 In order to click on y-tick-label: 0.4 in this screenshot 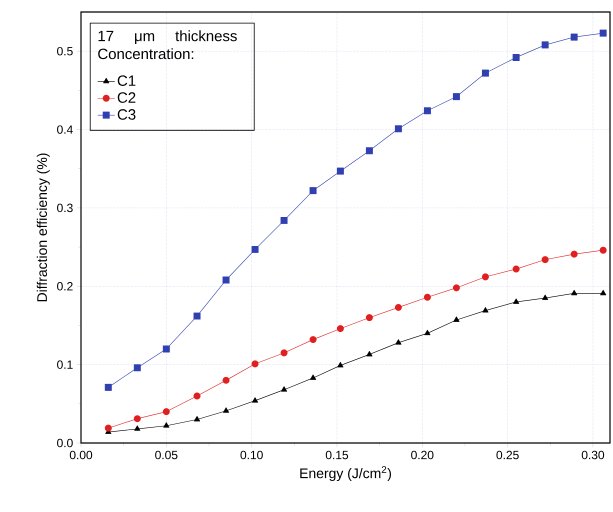, I will do `click(65, 129)`.